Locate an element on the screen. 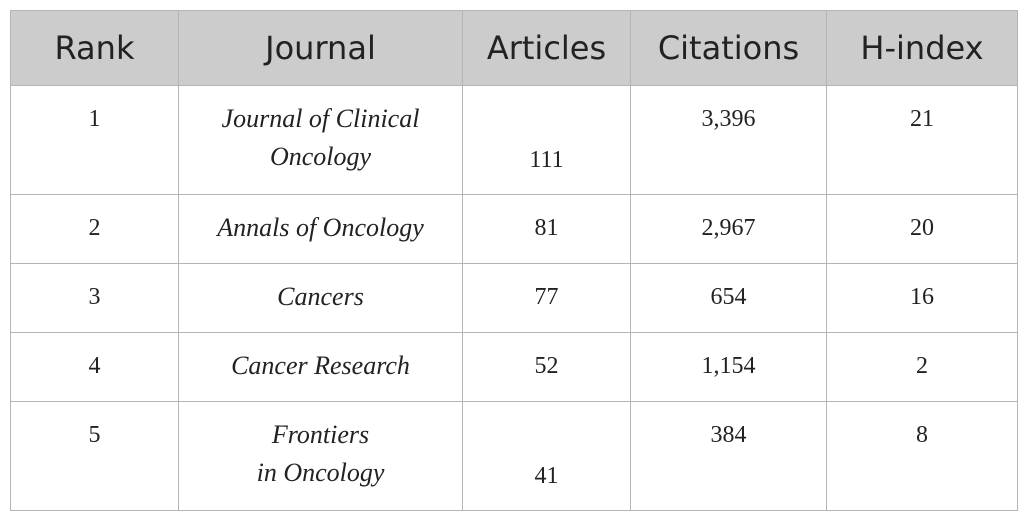 The height and width of the screenshot is (520, 1025). journal-name-line: Oncology is located at coordinates (320, 156).